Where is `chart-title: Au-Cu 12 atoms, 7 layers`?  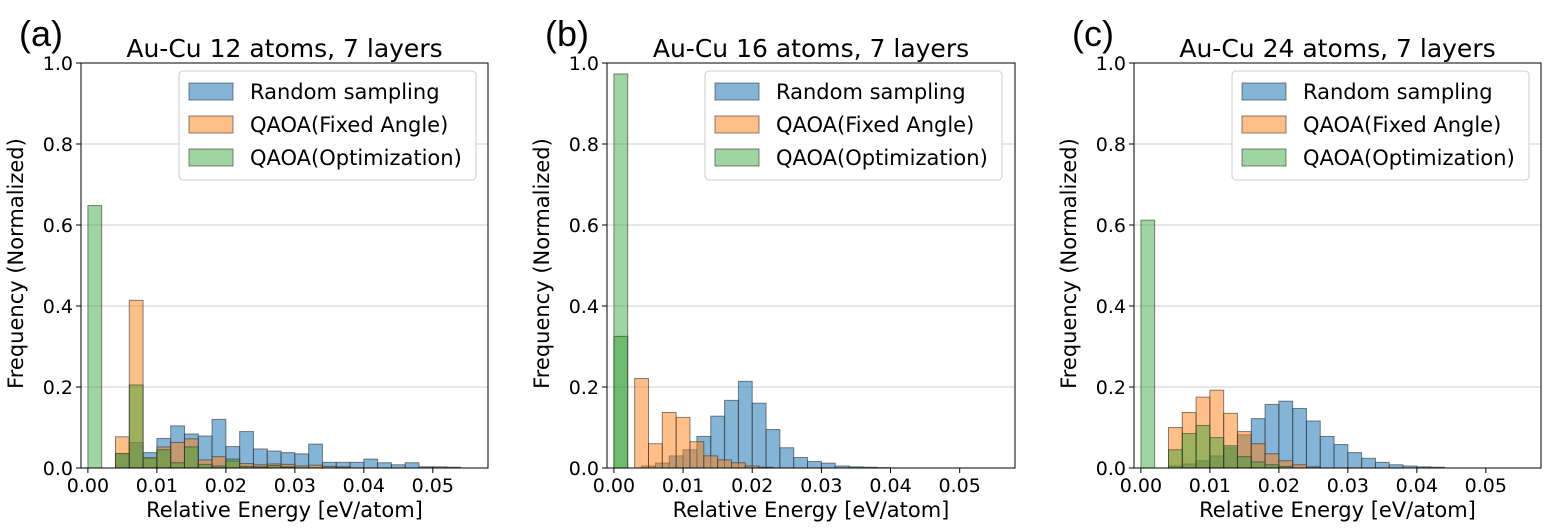
chart-title: Au-Cu 12 atoms, 7 layers is located at coordinates (284, 48).